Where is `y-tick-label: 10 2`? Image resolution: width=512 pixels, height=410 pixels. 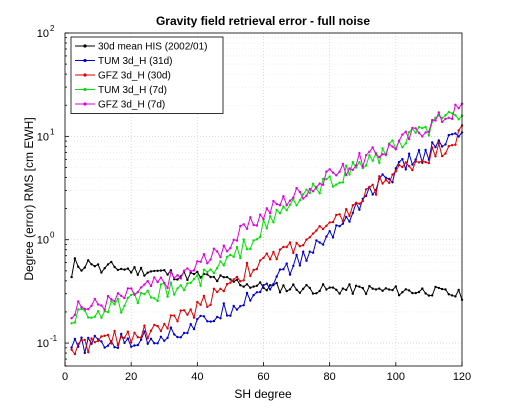 y-tick-label: 10 2 is located at coordinates (46, 32).